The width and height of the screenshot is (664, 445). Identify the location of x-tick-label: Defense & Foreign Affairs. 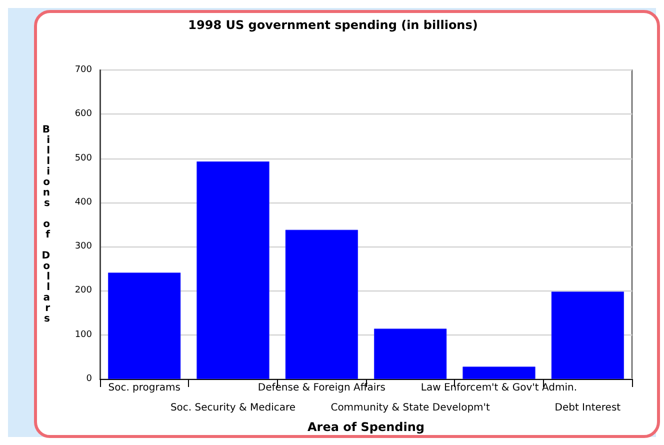
(322, 388).